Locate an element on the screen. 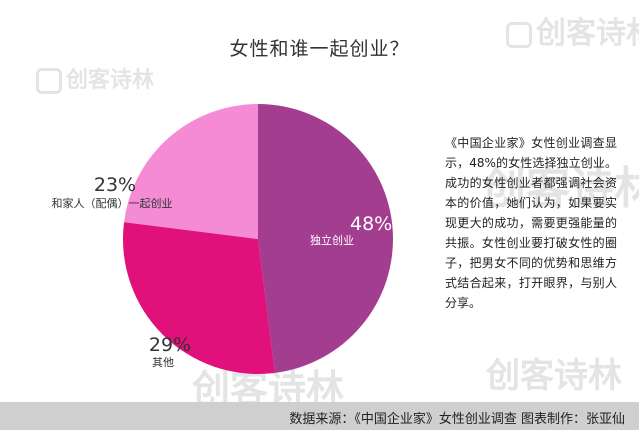 This screenshot has width=639, height=430. slice-percent-label-1: 48% is located at coordinates (371, 224).